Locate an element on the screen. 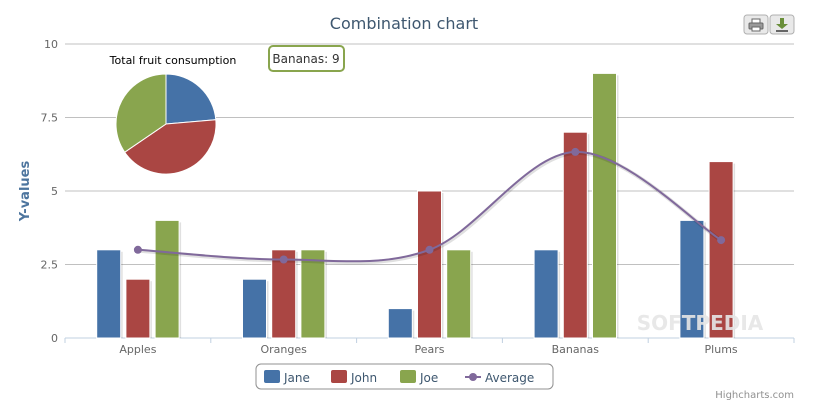  bar-john-oranges is located at coordinates (284, 294).